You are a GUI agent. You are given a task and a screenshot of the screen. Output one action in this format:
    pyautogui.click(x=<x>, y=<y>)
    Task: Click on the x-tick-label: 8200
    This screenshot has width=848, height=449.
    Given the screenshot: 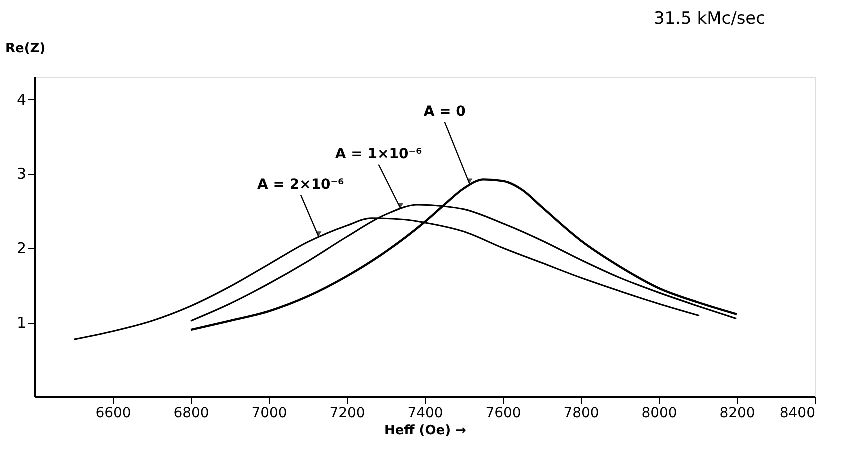 What is the action you would take?
    pyautogui.click(x=738, y=414)
    